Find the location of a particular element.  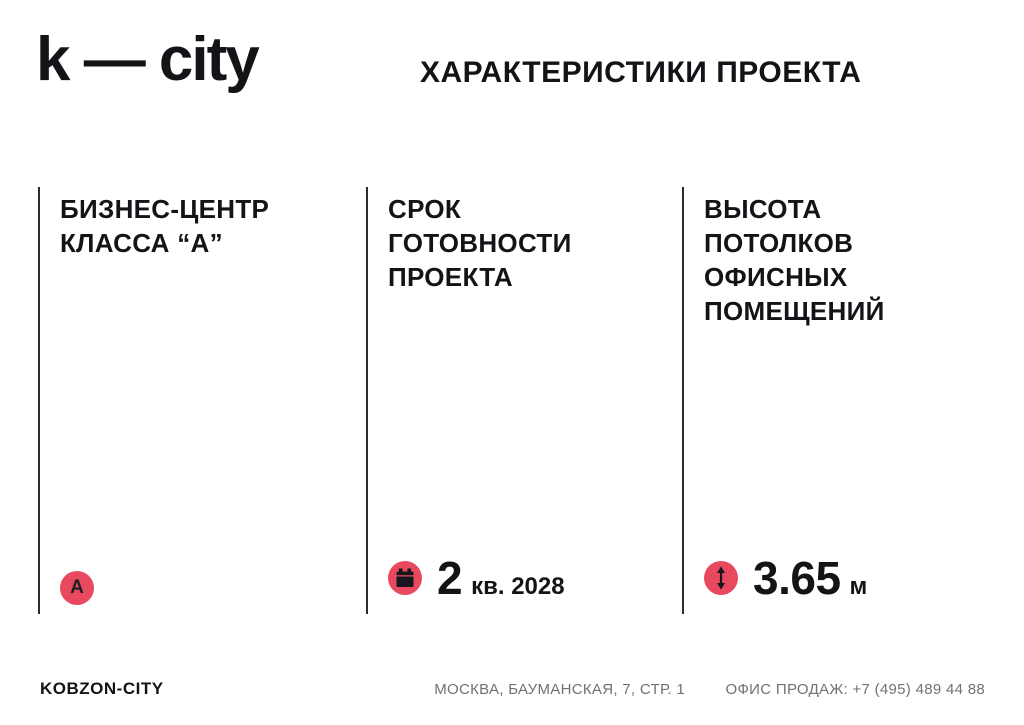

completion-value: 2 кв. 2028 is located at coordinates (501, 578).